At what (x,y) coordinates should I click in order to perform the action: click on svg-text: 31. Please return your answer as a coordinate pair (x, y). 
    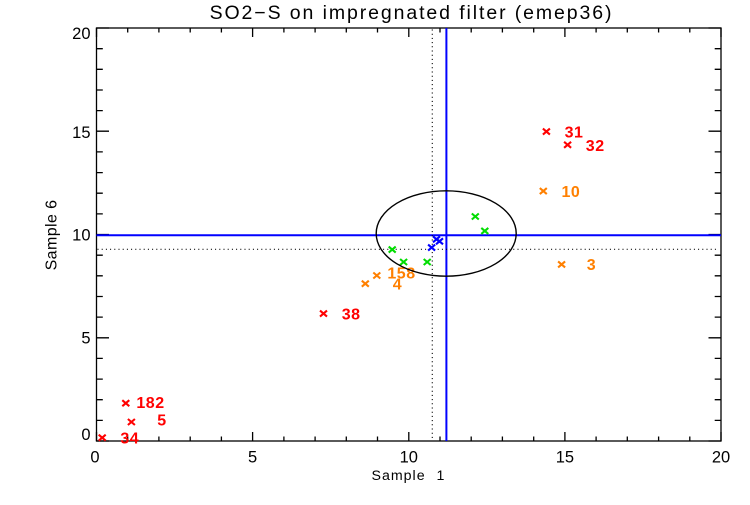
    Looking at the image, I should click on (574, 133).